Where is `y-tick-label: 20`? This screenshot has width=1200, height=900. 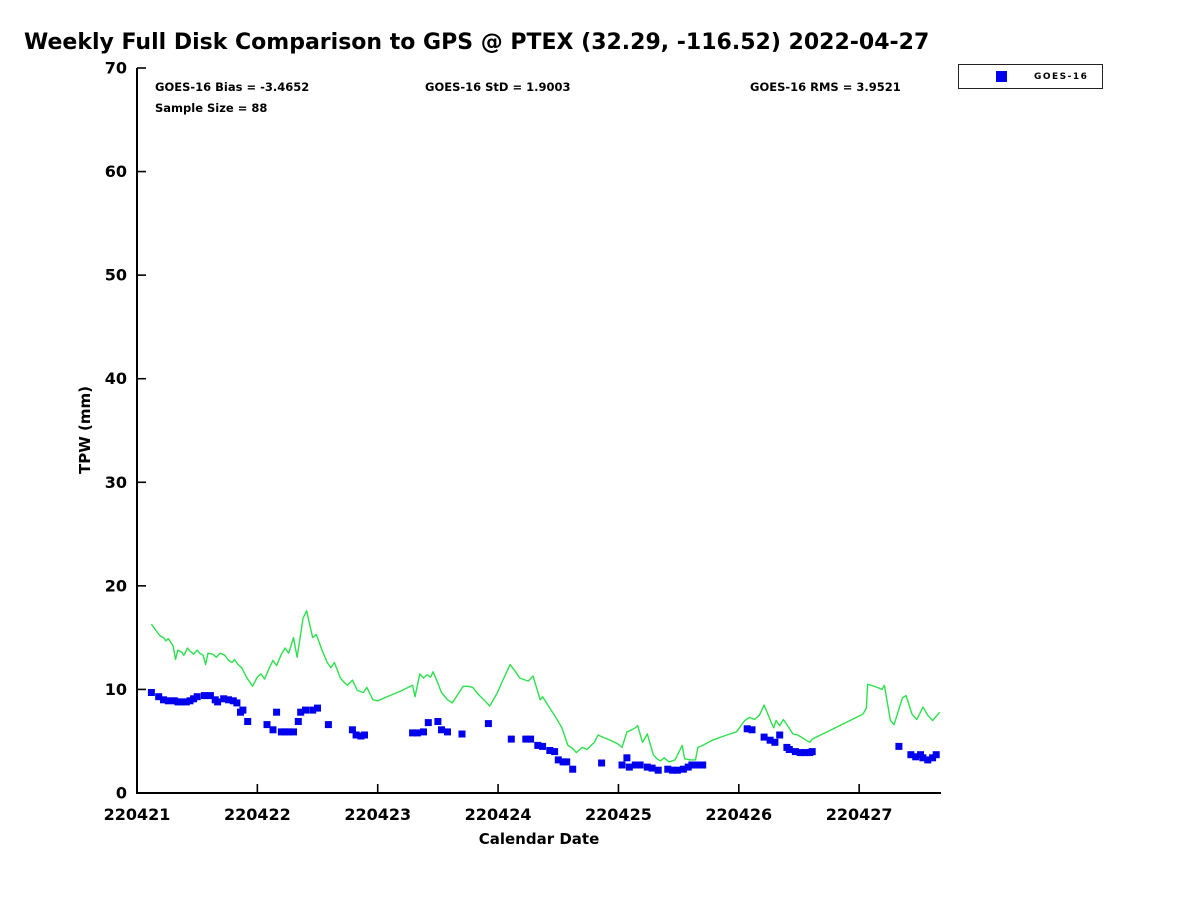 y-tick-label: 20 is located at coordinates (116, 585).